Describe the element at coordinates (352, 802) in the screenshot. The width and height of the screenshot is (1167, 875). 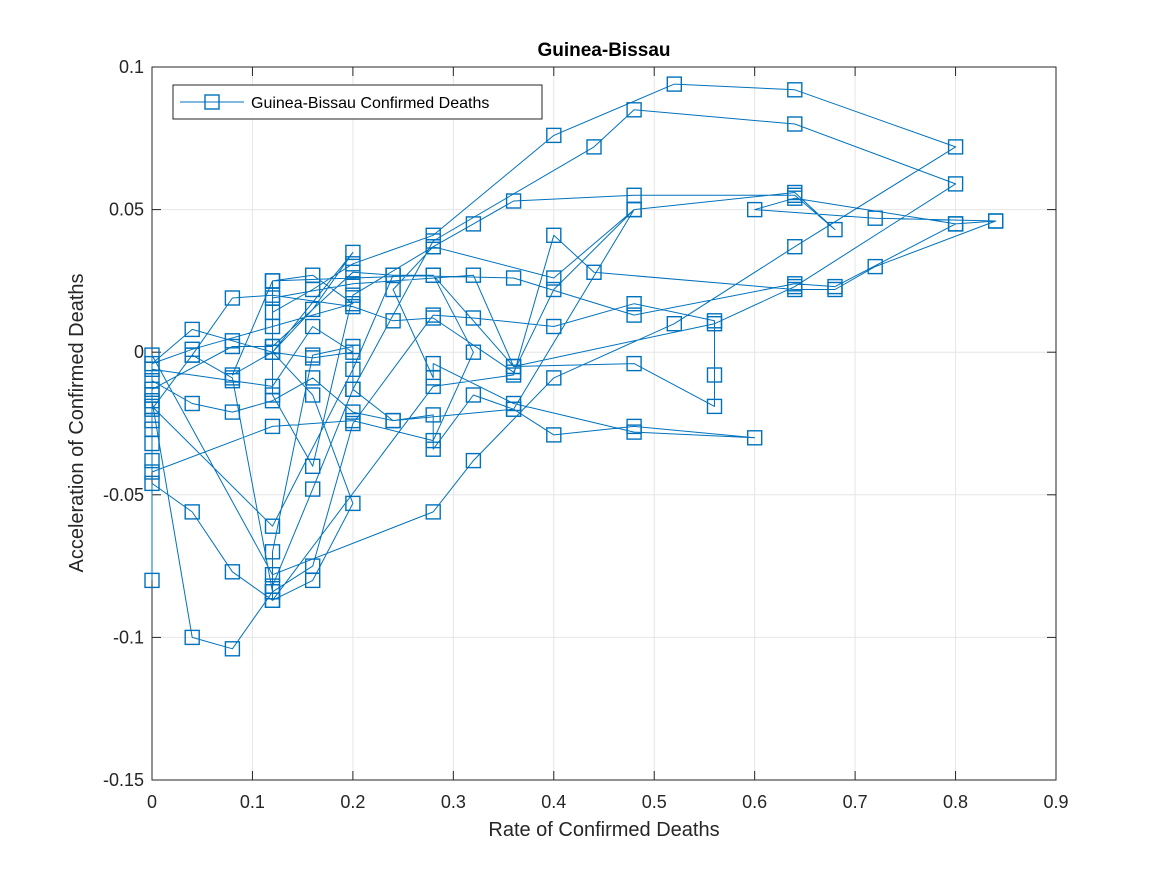
I see `x-tick-label: 0.2` at that location.